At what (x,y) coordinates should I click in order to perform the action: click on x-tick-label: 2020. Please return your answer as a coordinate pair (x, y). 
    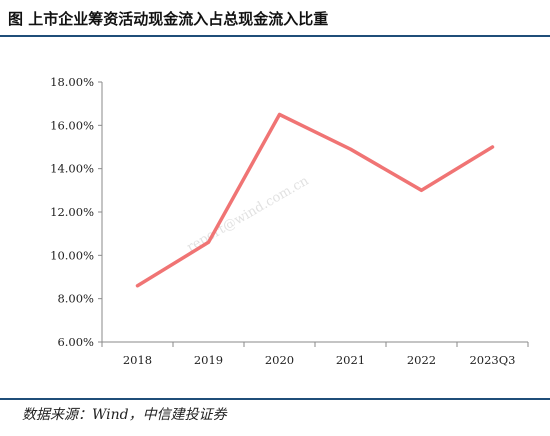
    Looking at the image, I should click on (279, 360).